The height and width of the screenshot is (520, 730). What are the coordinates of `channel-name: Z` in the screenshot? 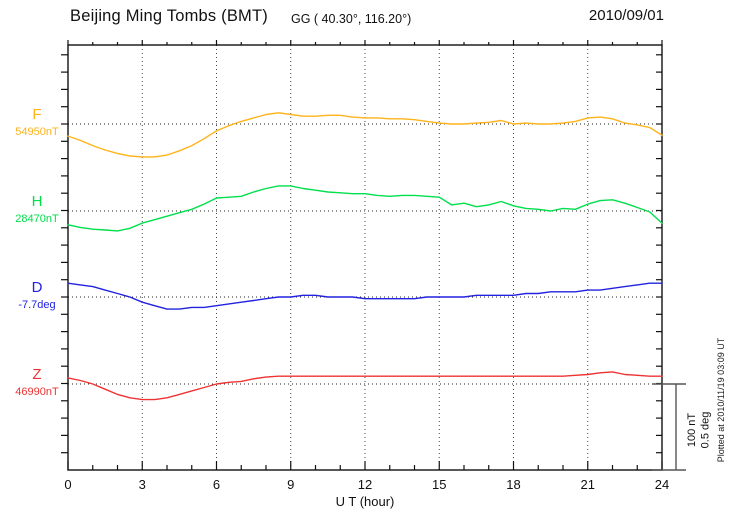 It's located at (37, 374).